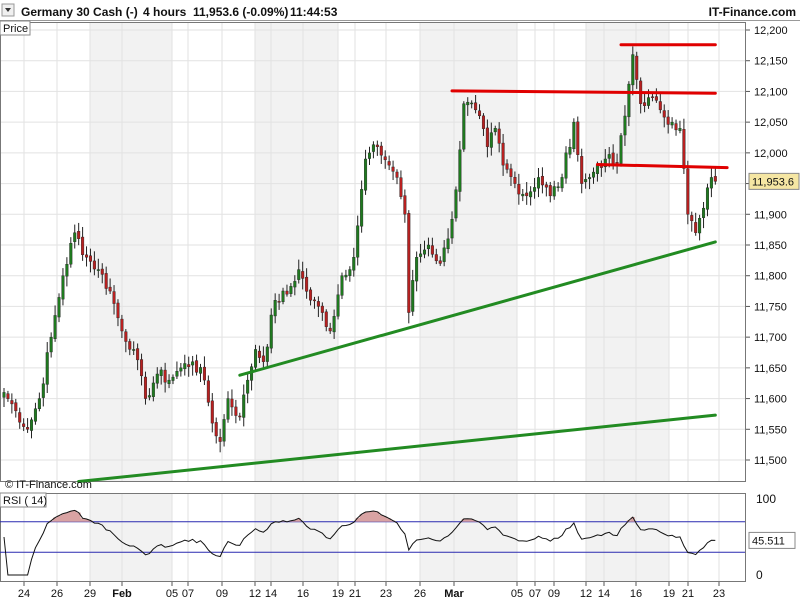 The width and height of the screenshot is (800, 600). What do you see at coordinates (420, 594) in the screenshot?
I see `x-tick-label: 26` at bounding box center [420, 594].